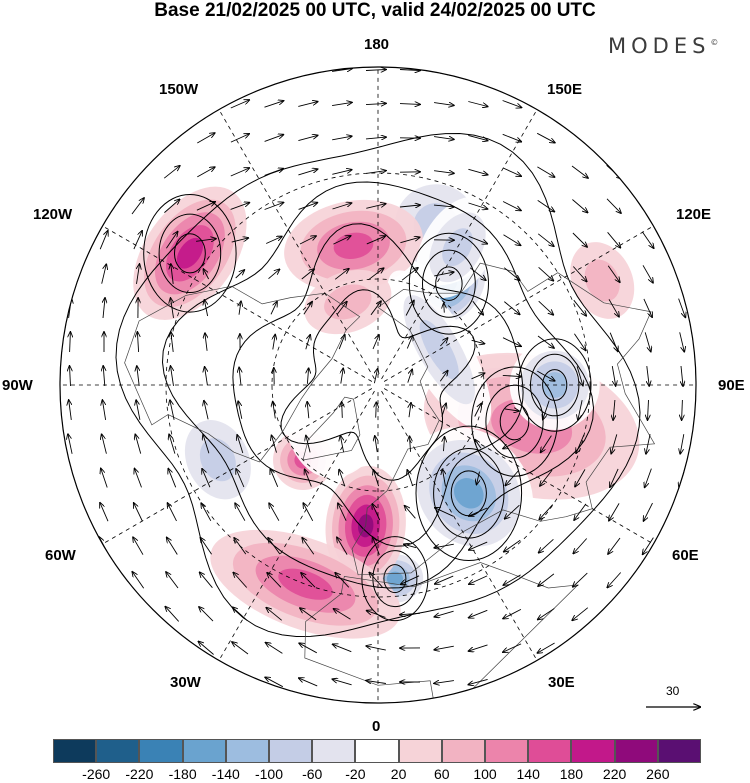 This screenshot has width=750, height=783. Describe the element at coordinates (528, 774) in the screenshot. I see `colorbar-tick-label: 140` at that location.